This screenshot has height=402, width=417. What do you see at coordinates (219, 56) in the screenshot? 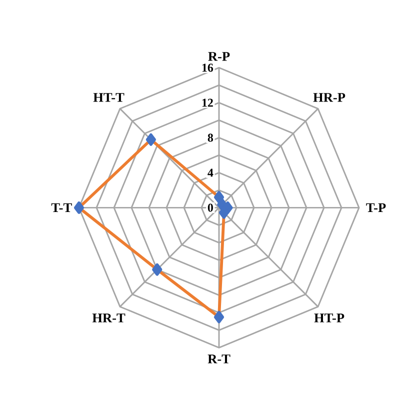
I see `spoke-label: R-P` at bounding box center [219, 56].